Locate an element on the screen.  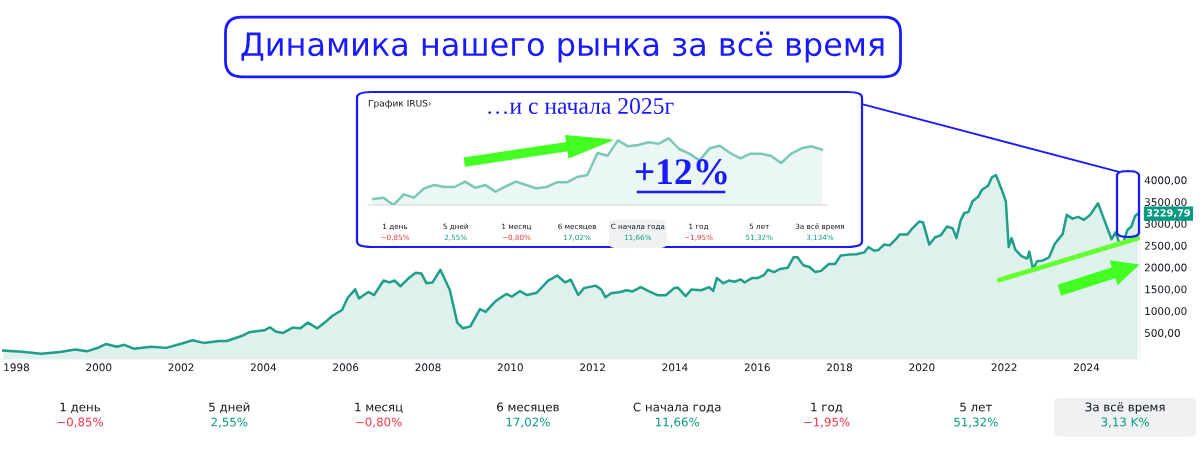
y-tick-label: 3500,00 is located at coordinates (1165, 203).